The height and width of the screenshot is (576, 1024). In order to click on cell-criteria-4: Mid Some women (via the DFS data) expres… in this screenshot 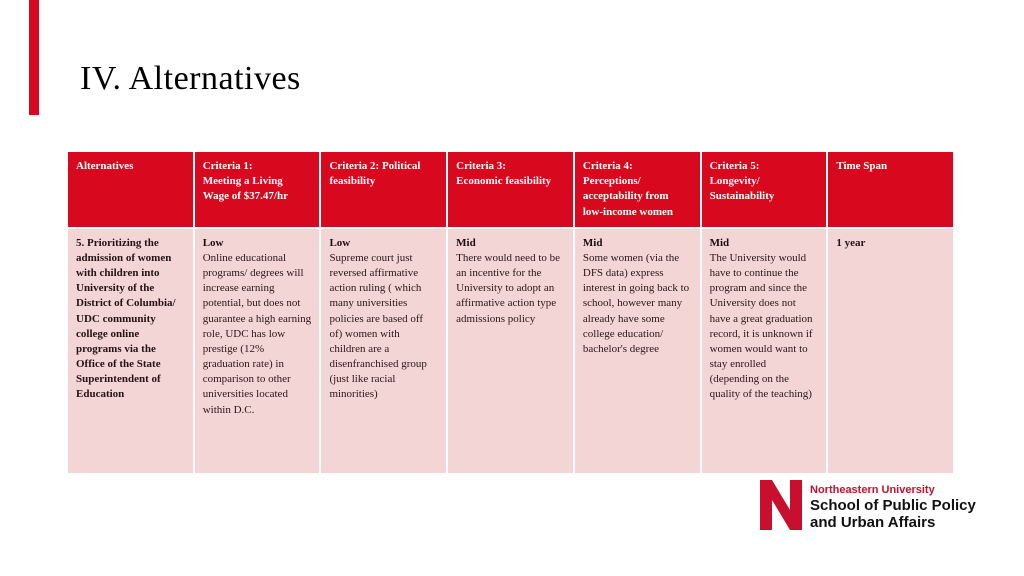, I will do `click(637, 350)`.